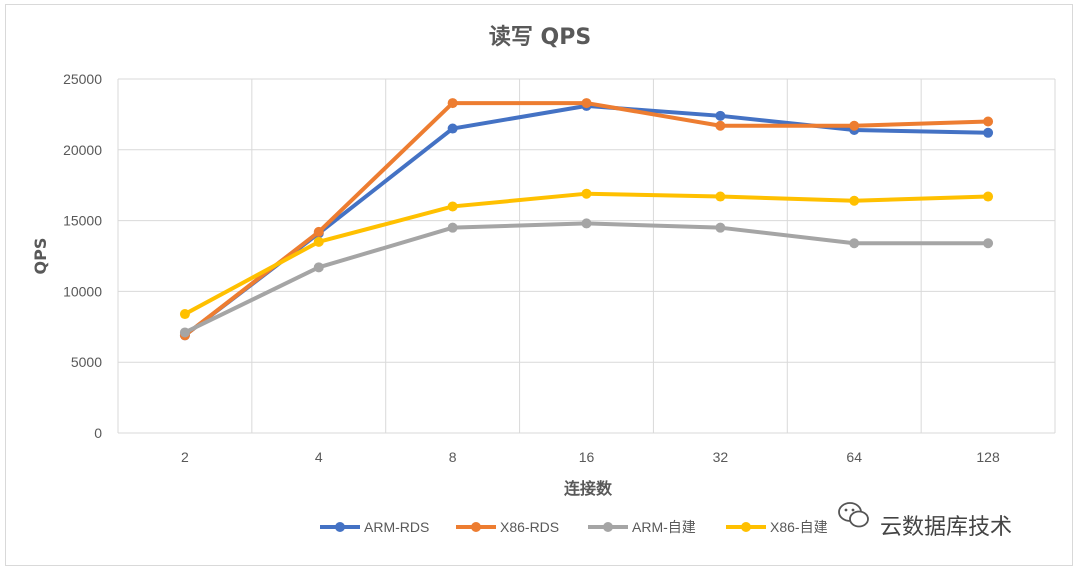 This screenshot has height=572, width=1080. What do you see at coordinates (799, 527) in the screenshot?
I see `legend-label: X86-自建` at bounding box center [799, 527].